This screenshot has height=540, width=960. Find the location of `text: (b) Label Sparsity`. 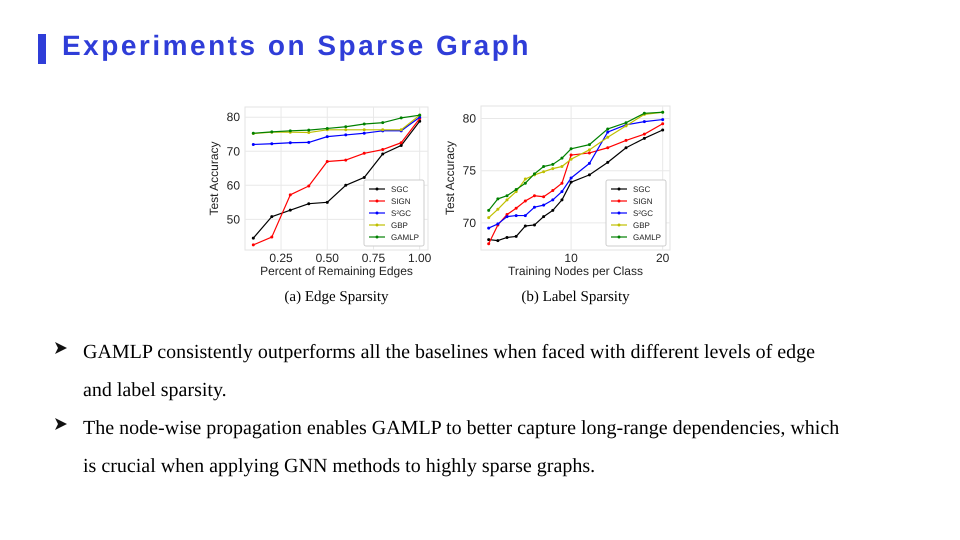

text: (b) Label Sparsity is located at coordinates (575, 297).